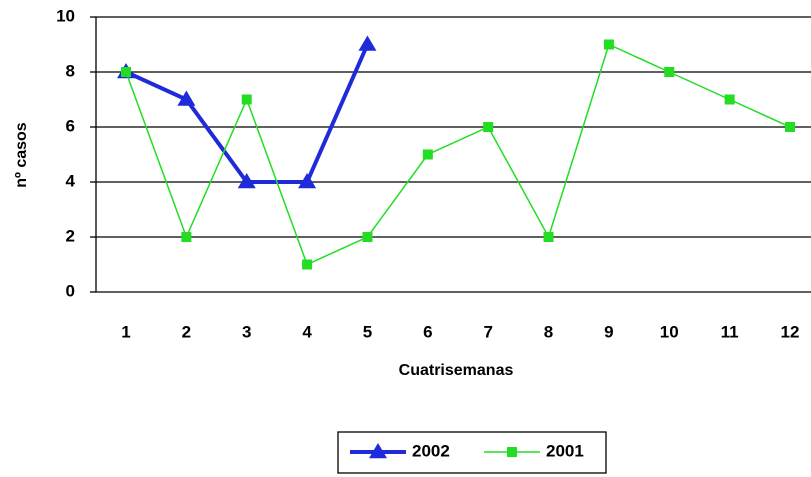 The width and height of the screenshot is (811, 477). I want to click on x-tick-label: 6, so click(427, 331).